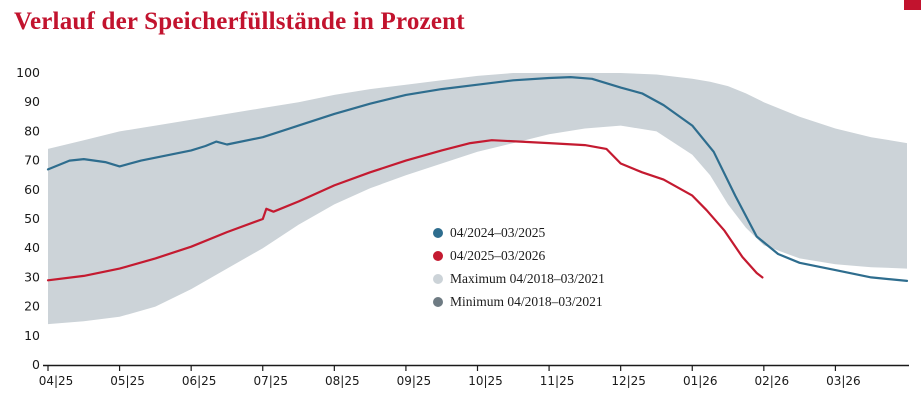  I want to click on x-tick-label: 06|25, so click(199, 381).